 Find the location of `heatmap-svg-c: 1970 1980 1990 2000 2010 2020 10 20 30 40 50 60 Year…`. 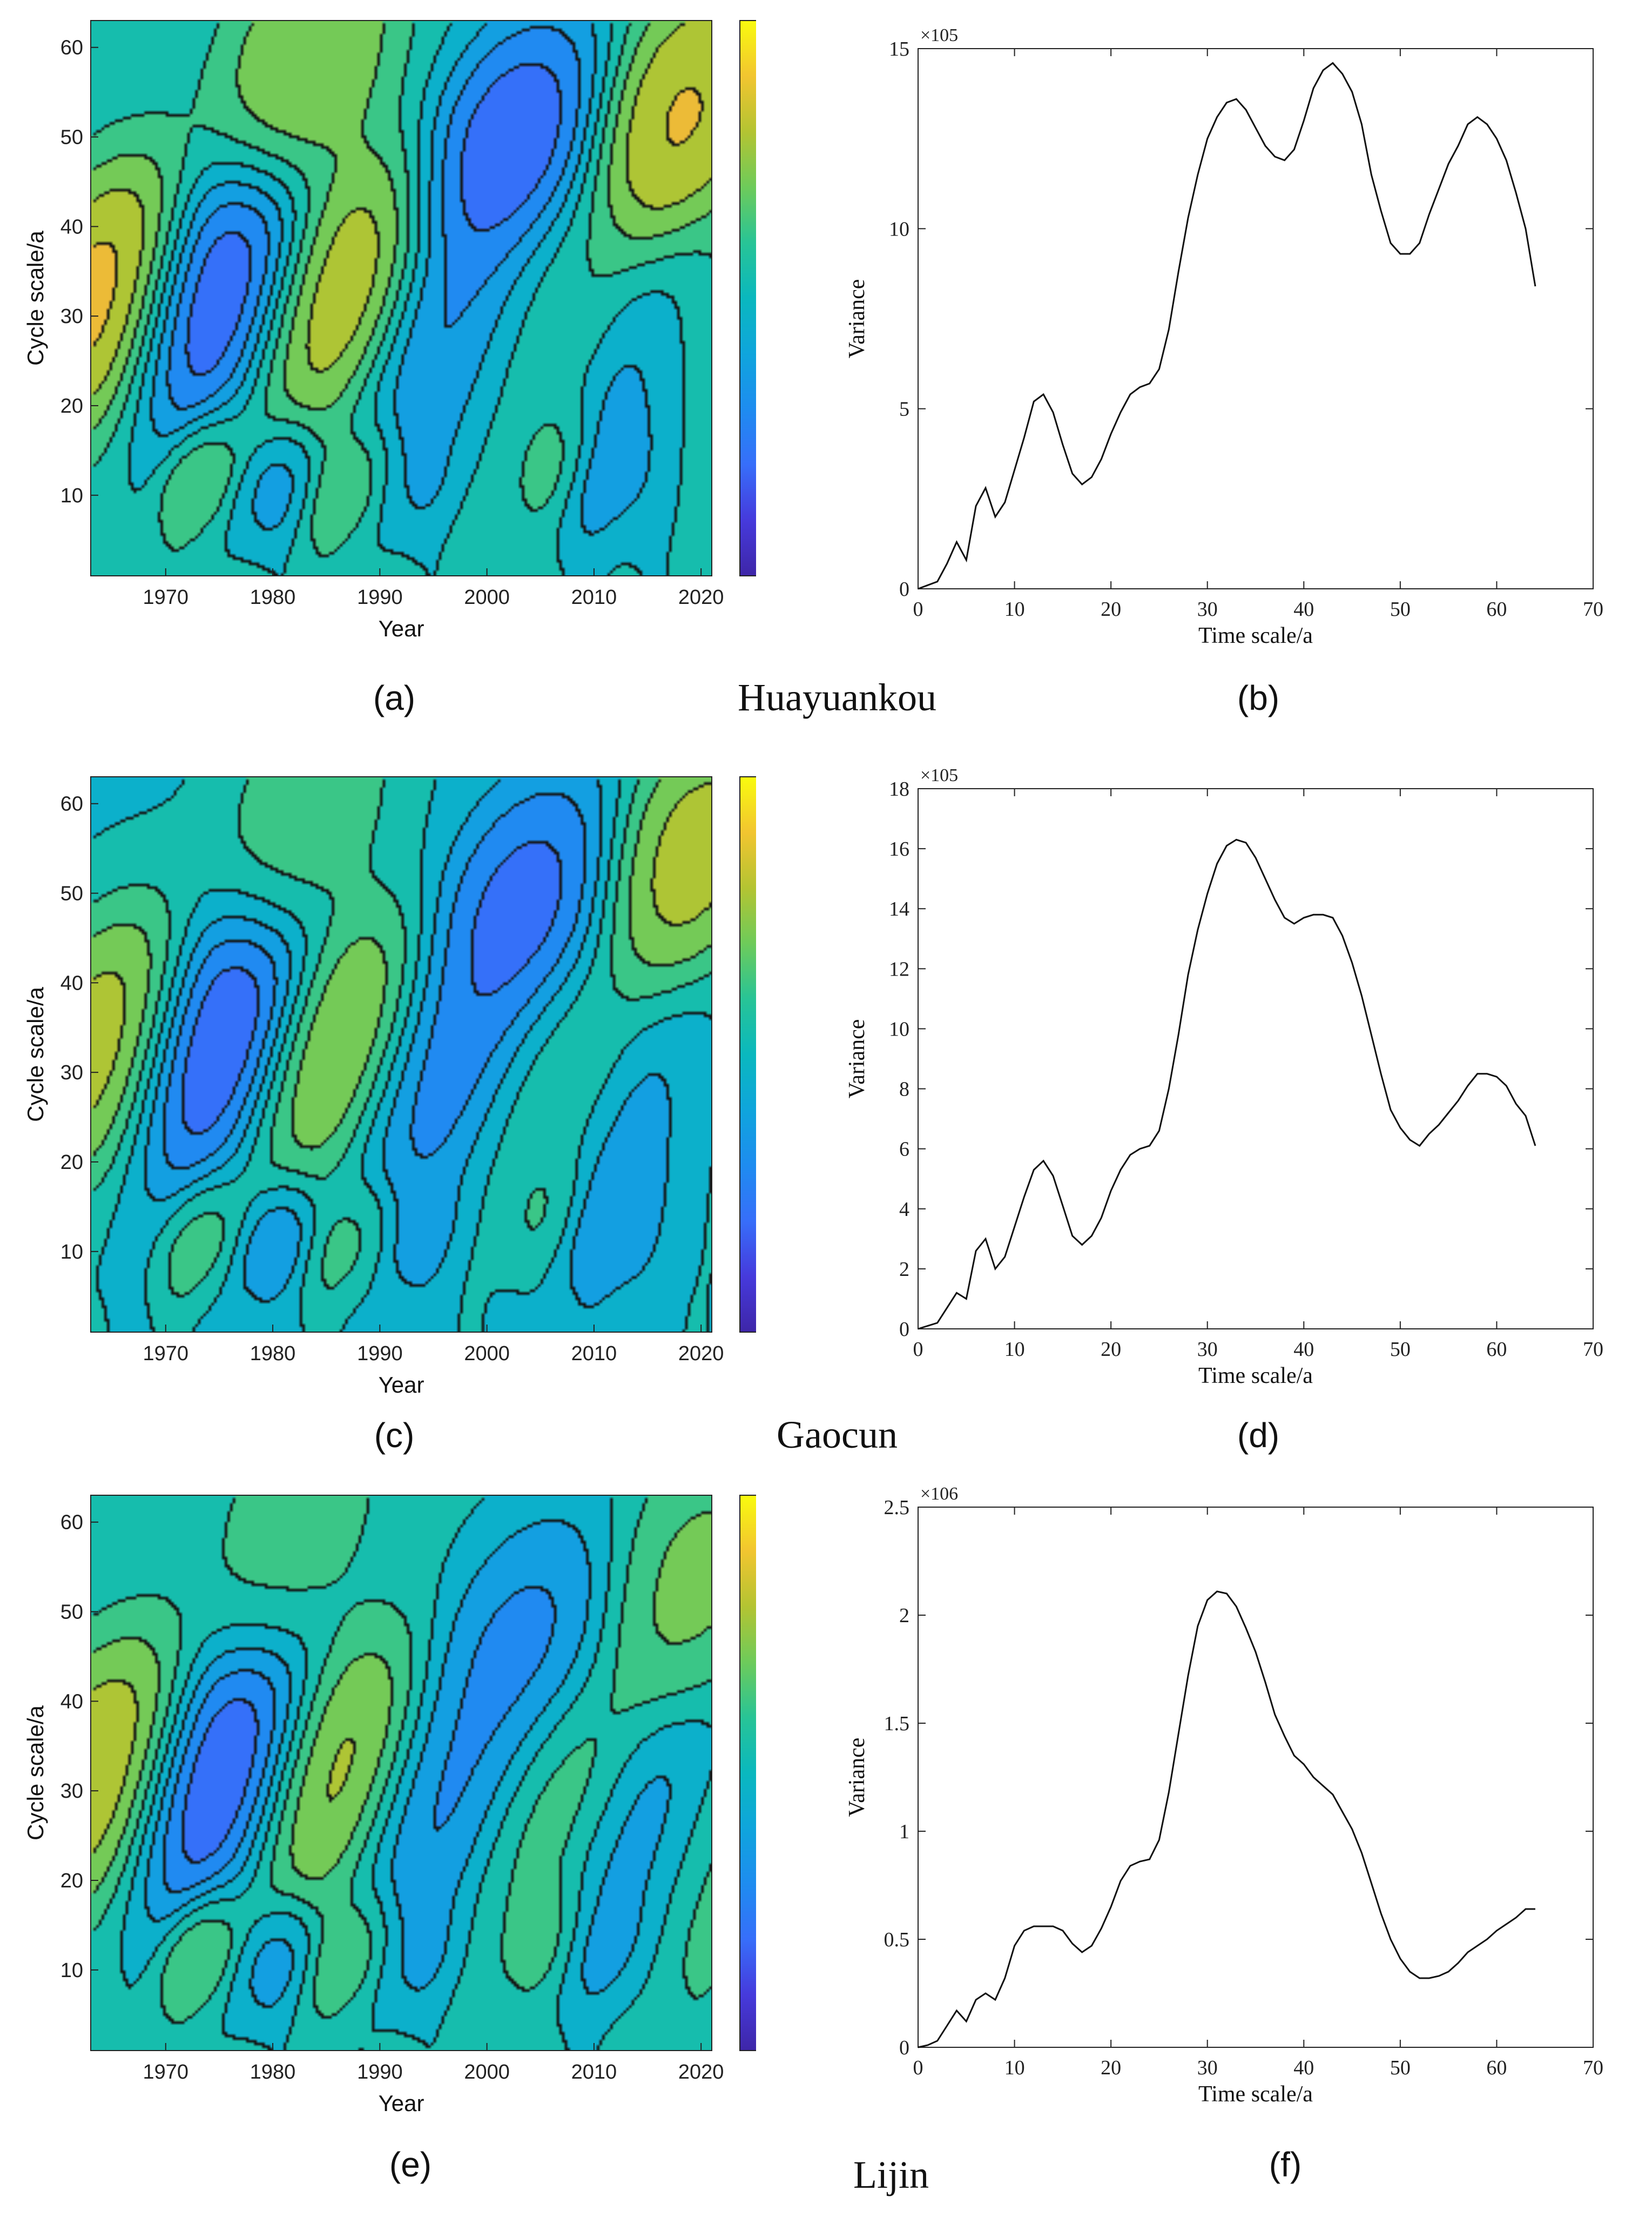

heatmap-svg-c: 1970 1980 1990 2000 2010 2020 10 20 30 40 50 60 Year… is located at coordinates (389, 1086).